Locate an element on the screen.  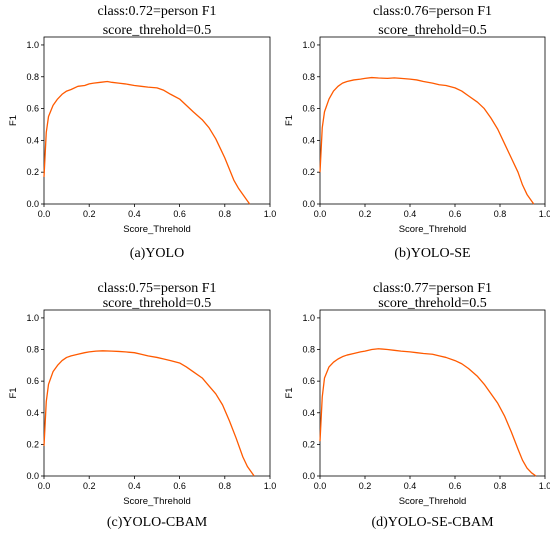
panel-caption: (b)YOLO-SE is located at coordinates (432, 253).